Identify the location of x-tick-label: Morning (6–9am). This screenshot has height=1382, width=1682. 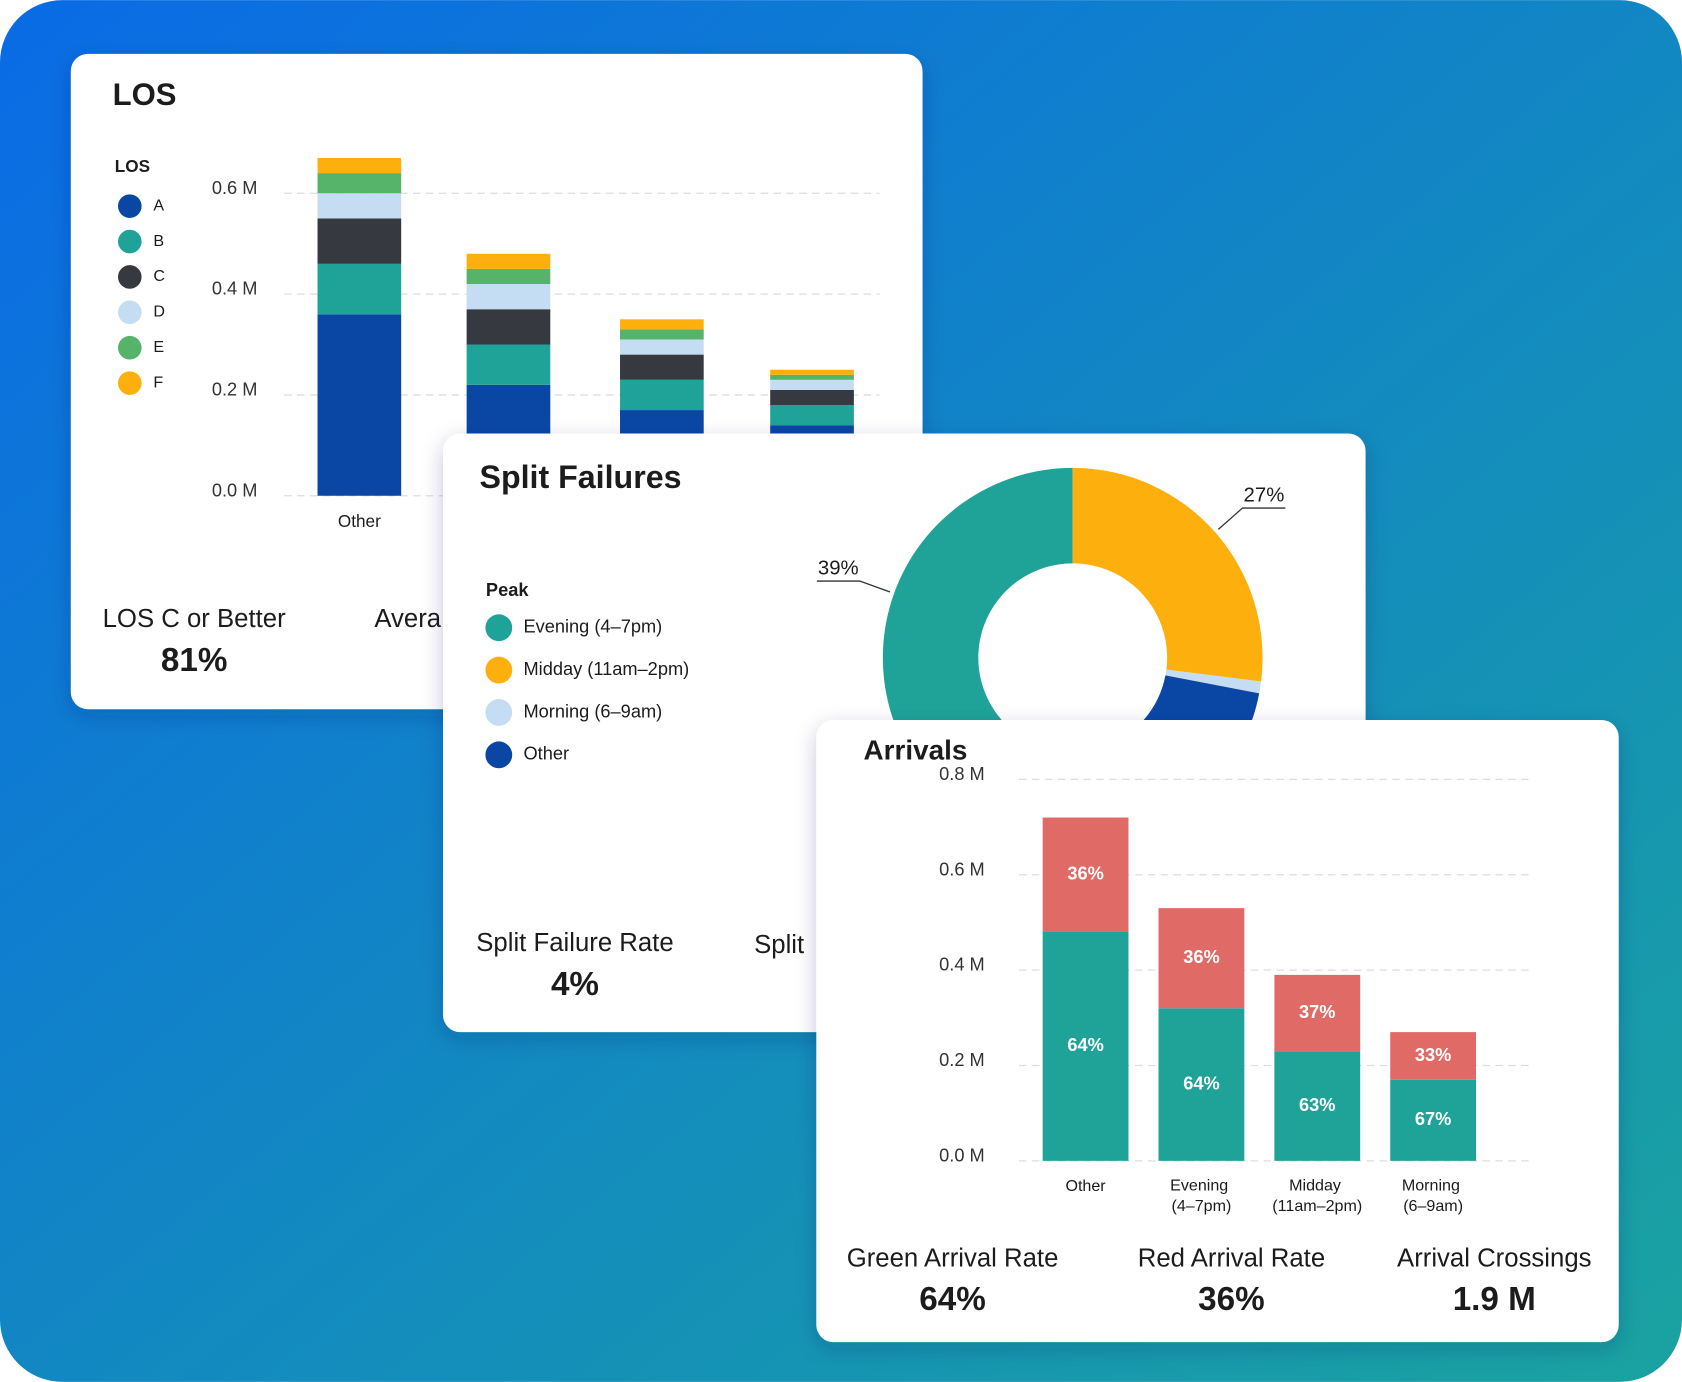
(1433, 1196).